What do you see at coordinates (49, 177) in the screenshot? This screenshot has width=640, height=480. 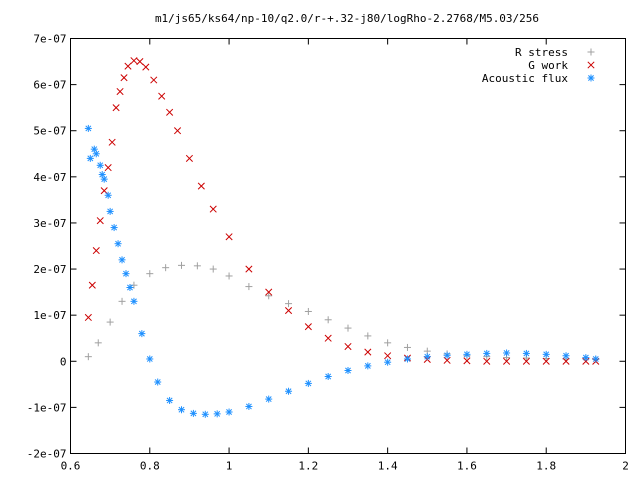 I see `y-tick-label: 4e-07` at bounding box center [49, 177].